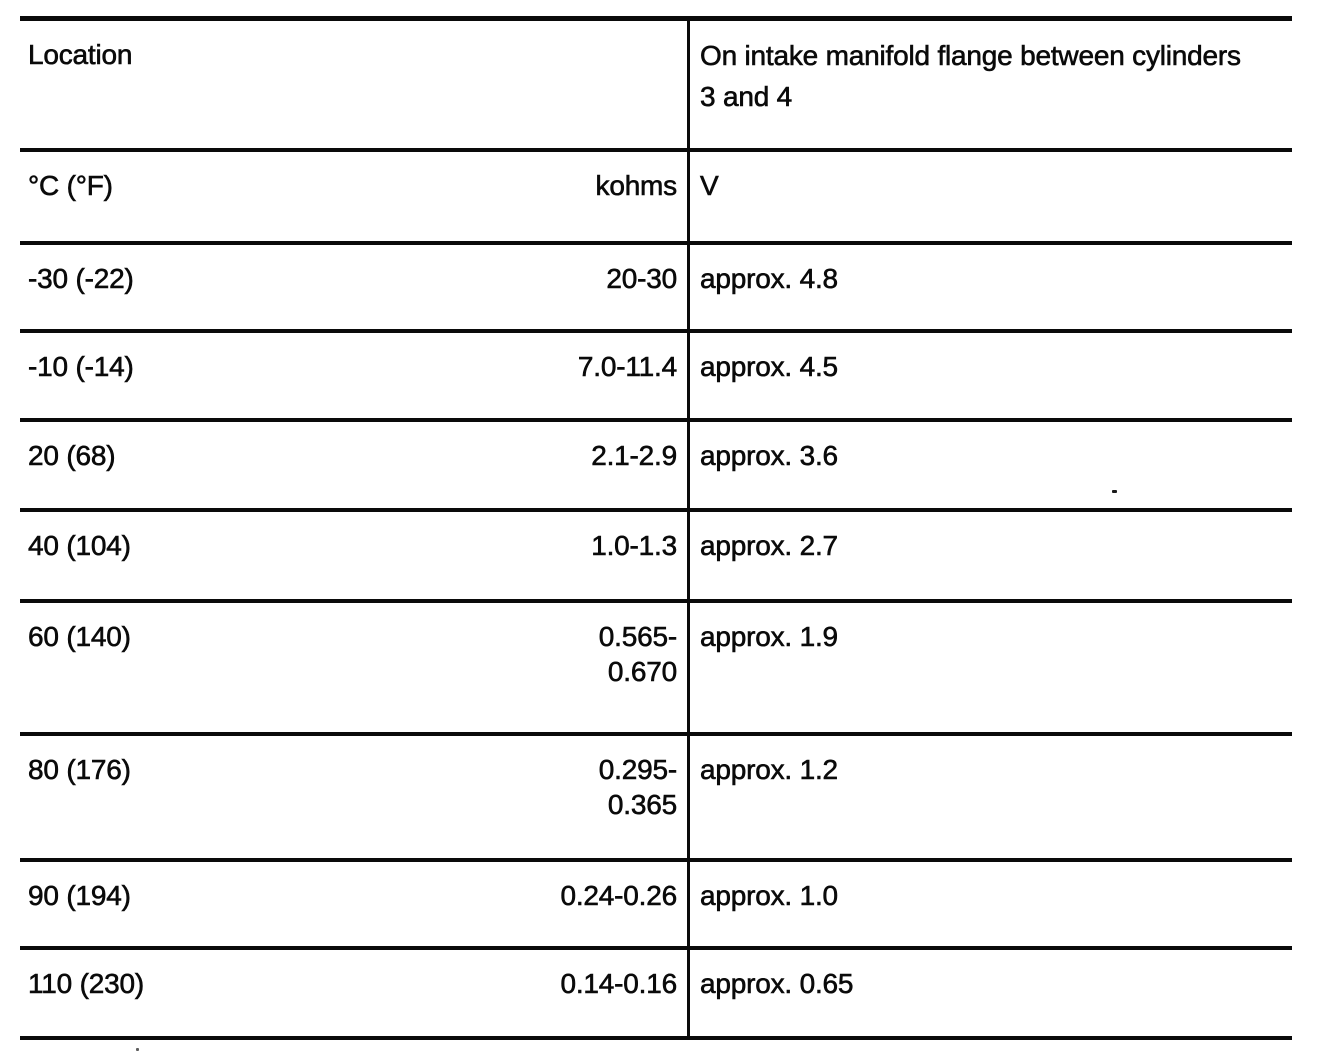  What do you see at coordinates (353, 991) in the screenshot?
I see `table-row-temp-resistance: 110 (230) 0.14-0.16` at bounding box center [353, 991].